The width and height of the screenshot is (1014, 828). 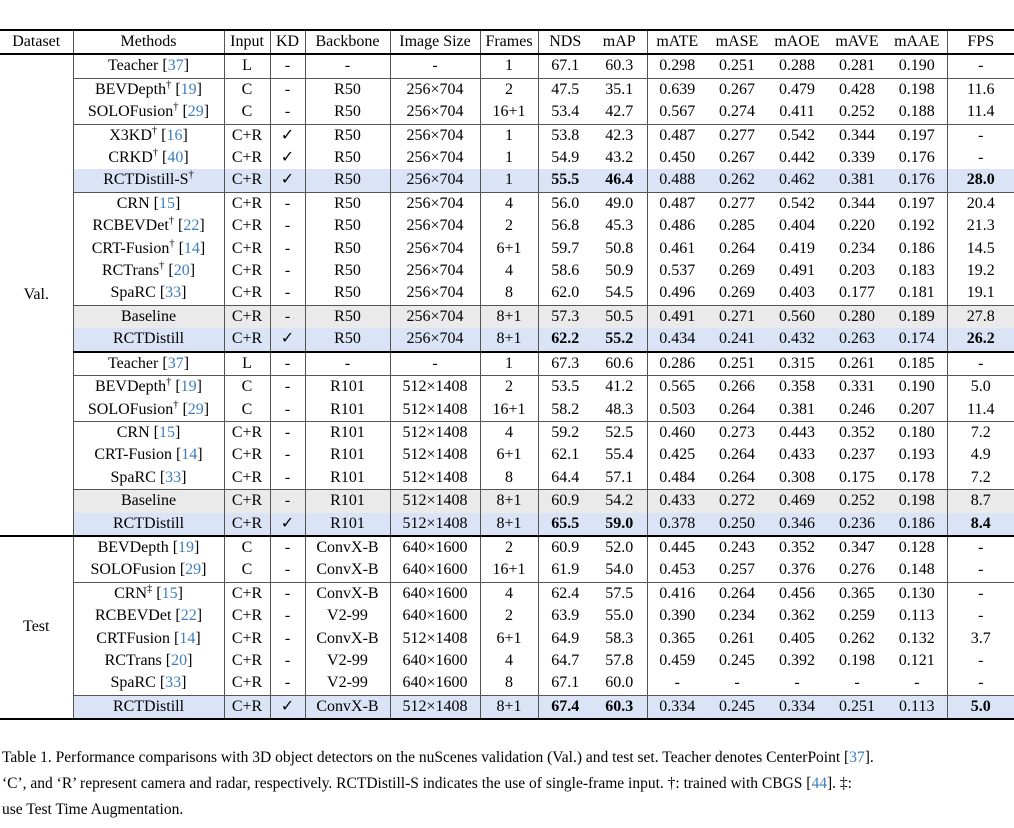 I want to click on cell-mave: 0.252, so click(x=857, y=501).